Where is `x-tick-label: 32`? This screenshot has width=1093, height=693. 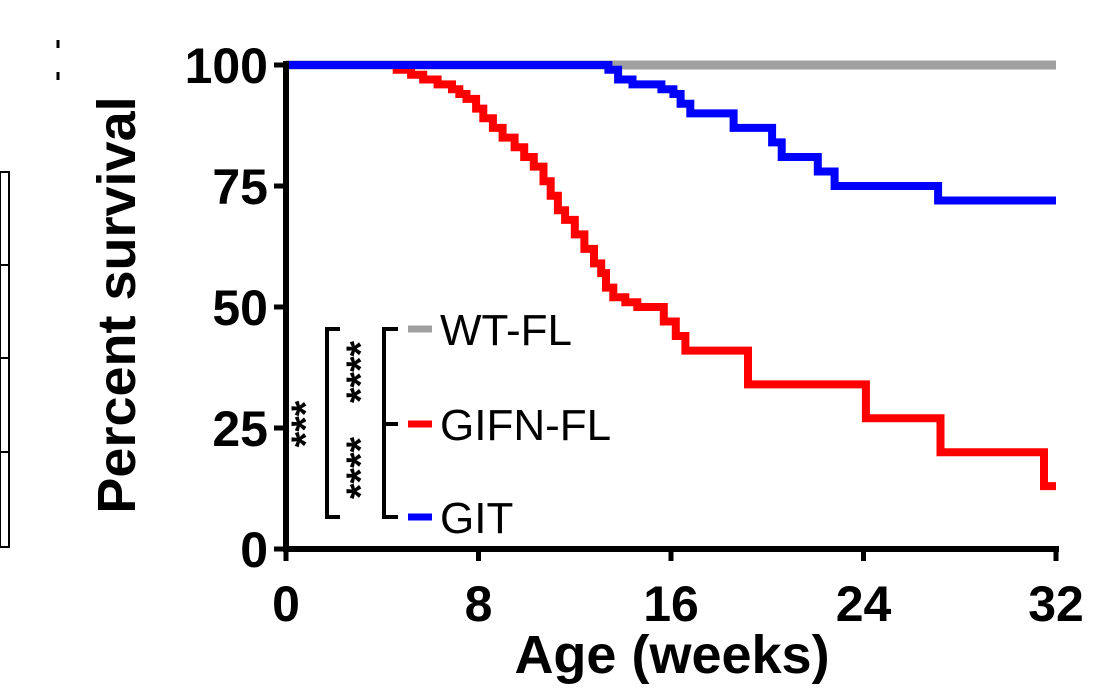
x-tick-label: 32 is located at coordinates (1056, 604).